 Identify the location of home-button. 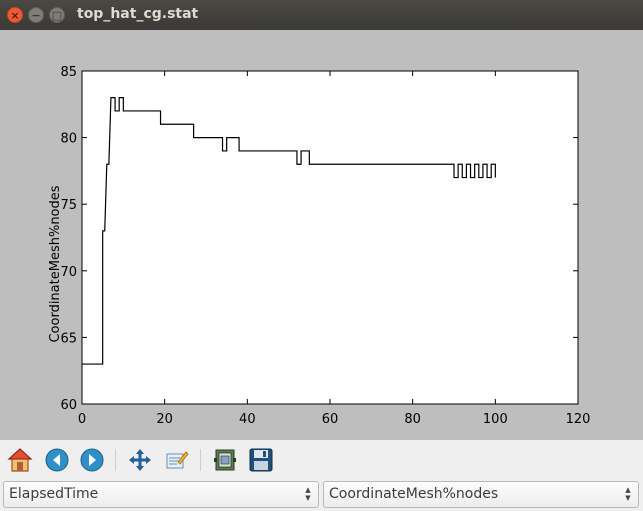
(20, 460).